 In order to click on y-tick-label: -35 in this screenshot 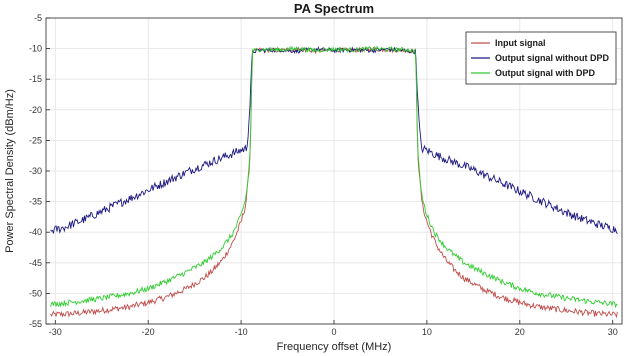, I will do `click(35, 202)`.